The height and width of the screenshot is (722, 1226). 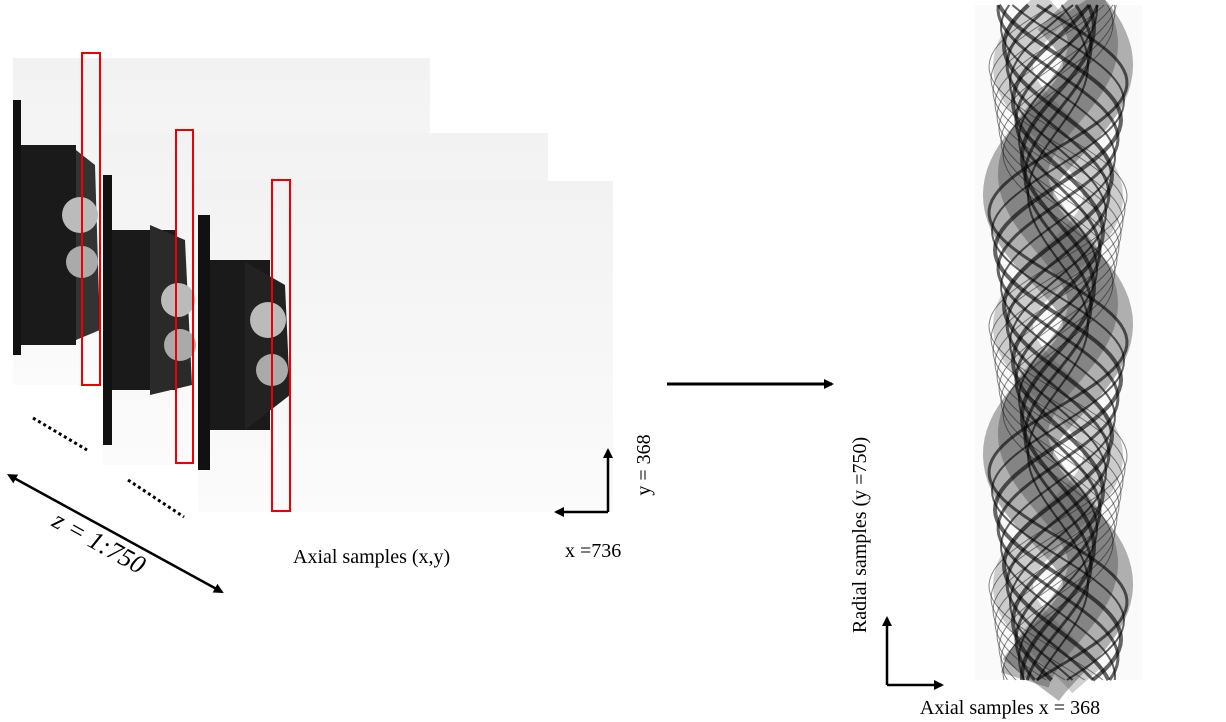 I want to click on radial-label: Radial samples (y =750), so click(x=860, y=535).